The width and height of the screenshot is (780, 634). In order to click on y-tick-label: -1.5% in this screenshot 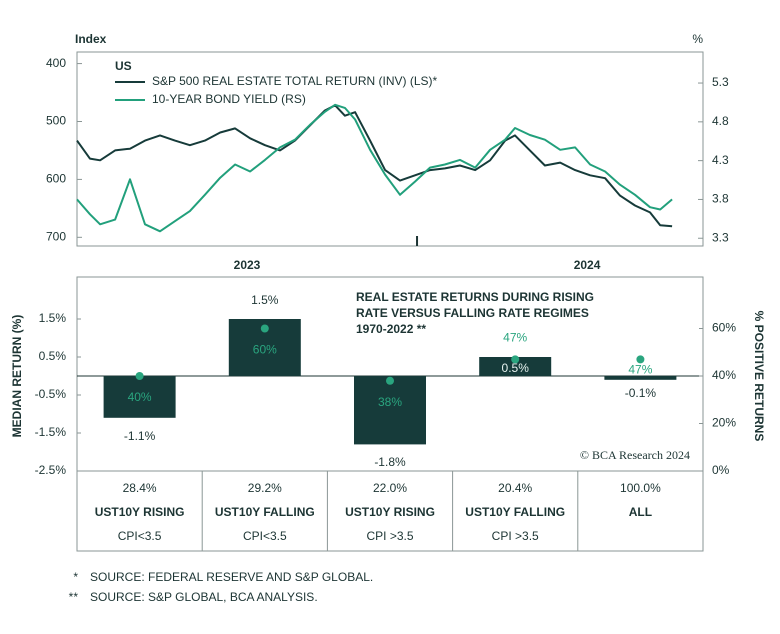, I will do `click(51, 432)`.